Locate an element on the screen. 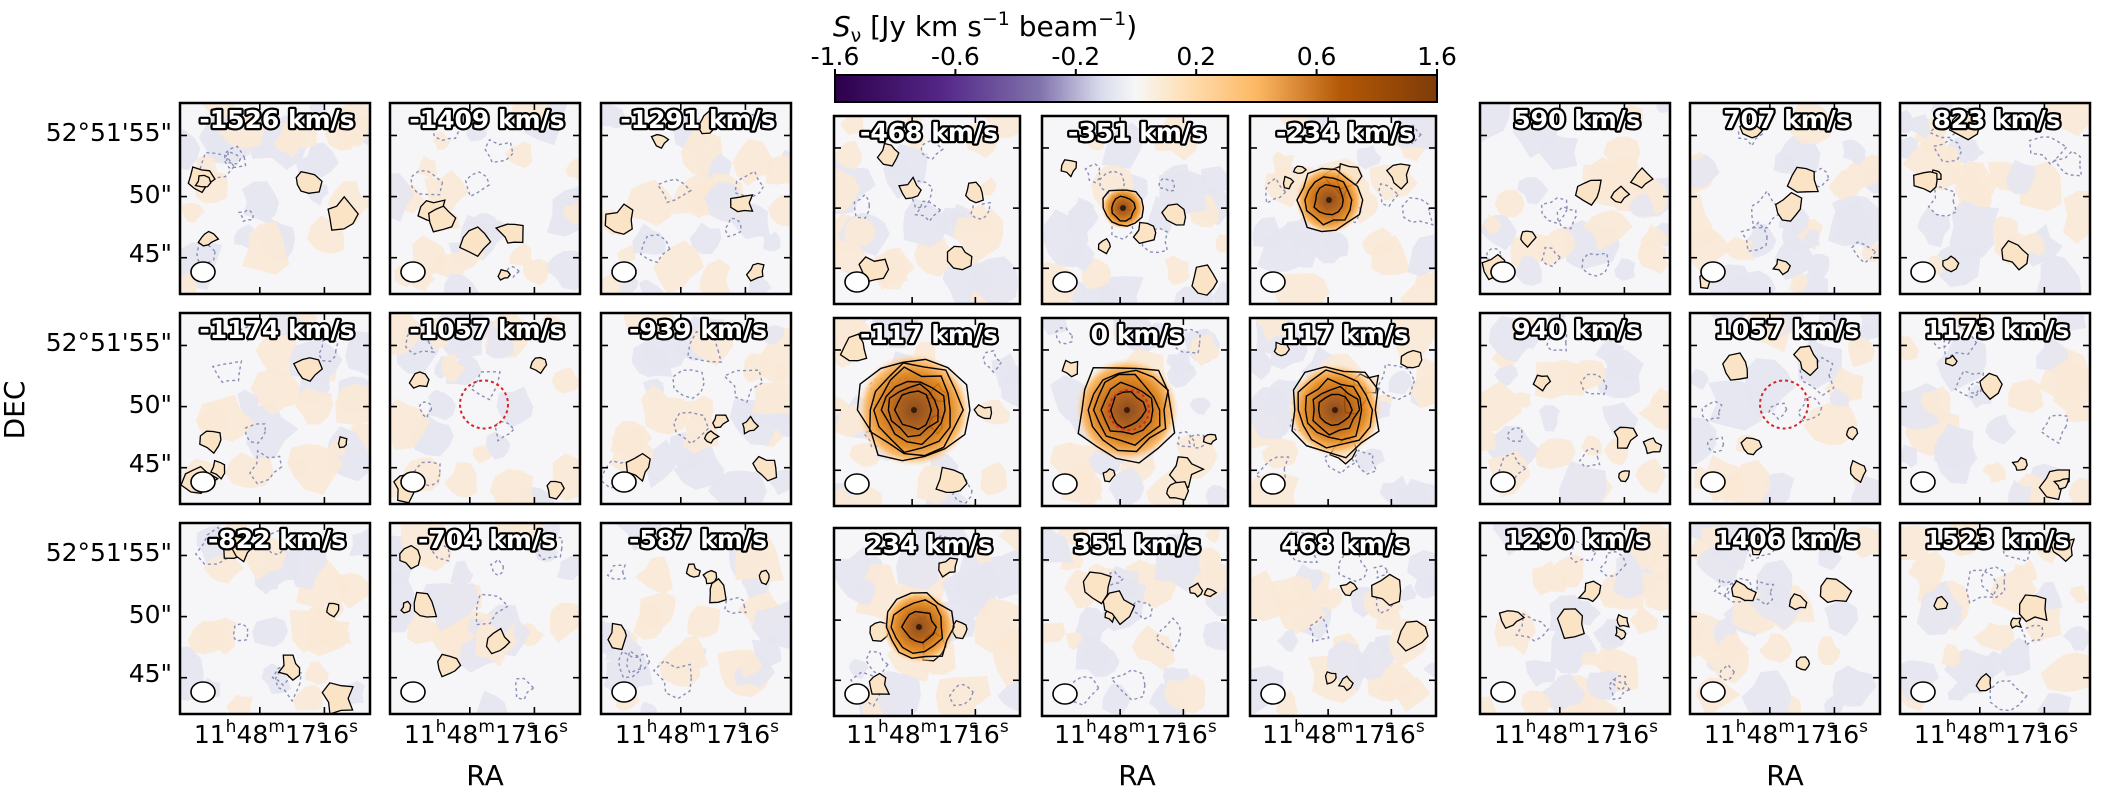  velocity-label: 468 km/s is located at coordinates (1345, 544).